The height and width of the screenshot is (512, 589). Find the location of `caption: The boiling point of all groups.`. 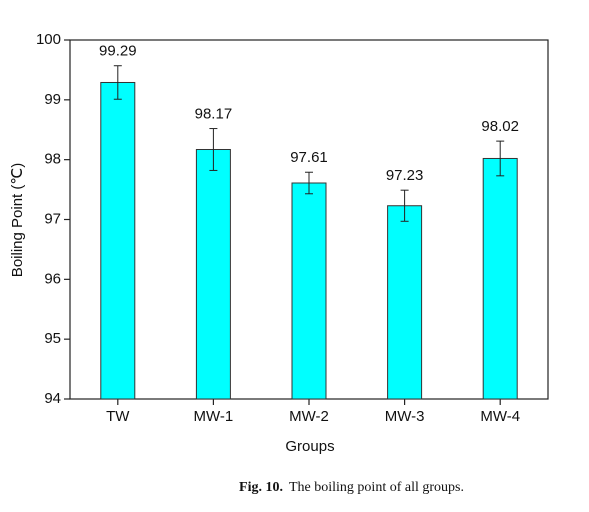

caption: The boiling point of all groups. is located at coordinates (376, 487).